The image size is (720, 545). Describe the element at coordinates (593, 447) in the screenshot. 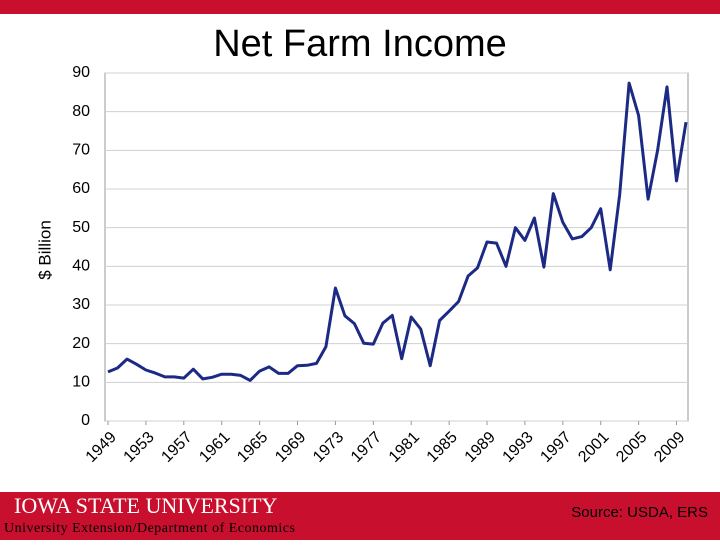

I see `x-tick-label: 2001` at that location.